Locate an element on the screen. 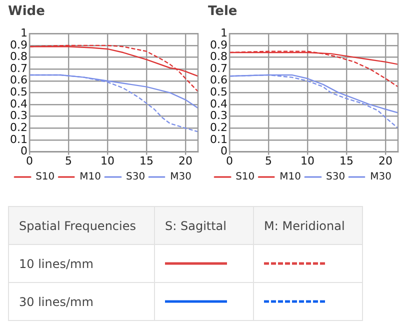 The height and width of the screenshot is (329, 405). chart-title: Tele is located at coordinates (223, 12).